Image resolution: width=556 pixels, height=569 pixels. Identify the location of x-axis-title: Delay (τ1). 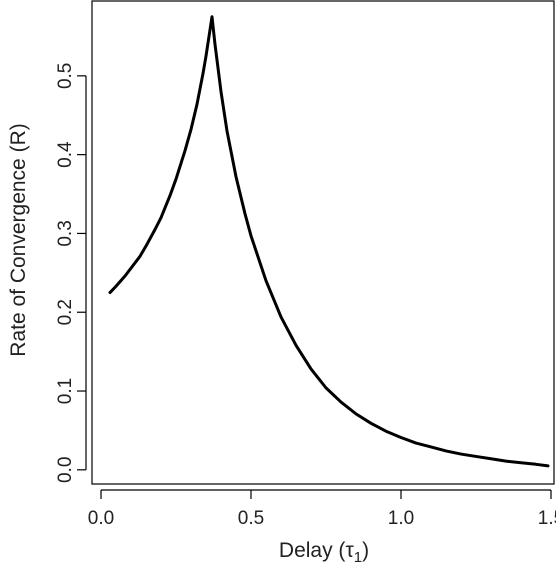
(324, 552).